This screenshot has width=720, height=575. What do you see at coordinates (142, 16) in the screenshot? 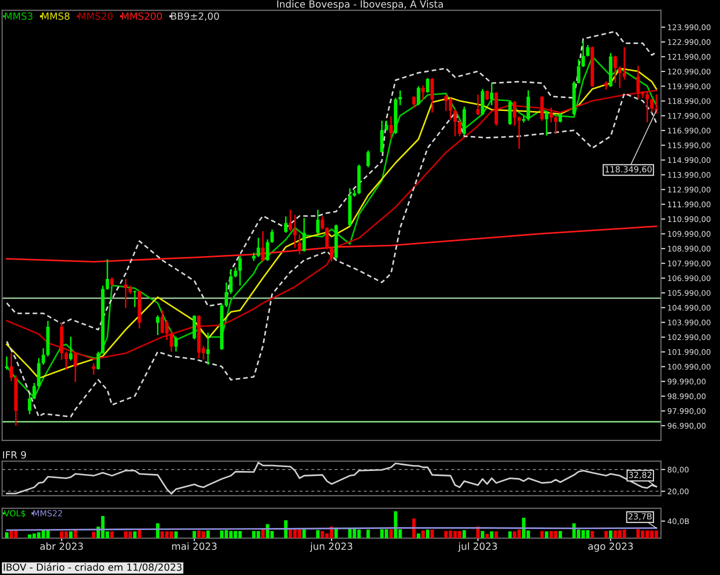
I see `legend-label: MMS200` at bounding box center [142, 16].